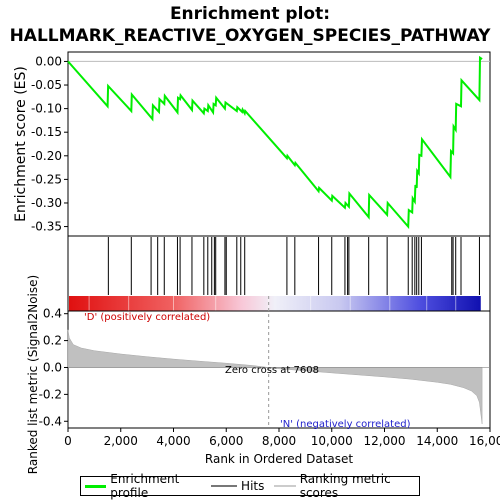 The height and width of the screenshot is (500, 500). I want to click on rank-ytick-label: 0.2, so click(52, 341).